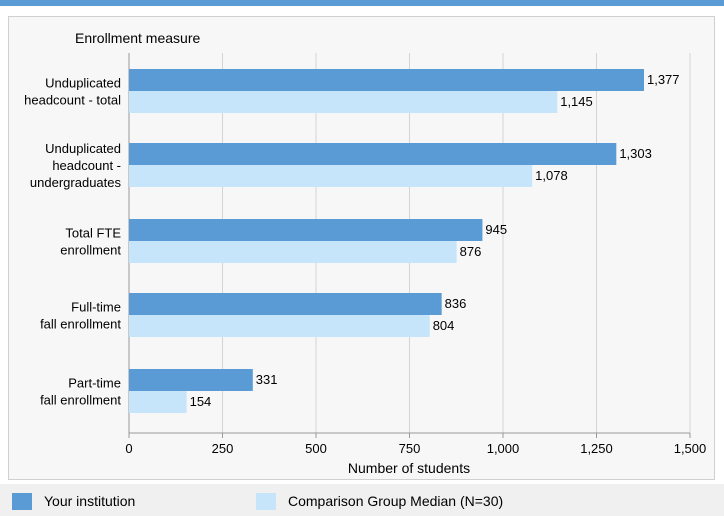 The image size is (724, 516). I want to click on legend-swatch-comparison, so click(266, 501).